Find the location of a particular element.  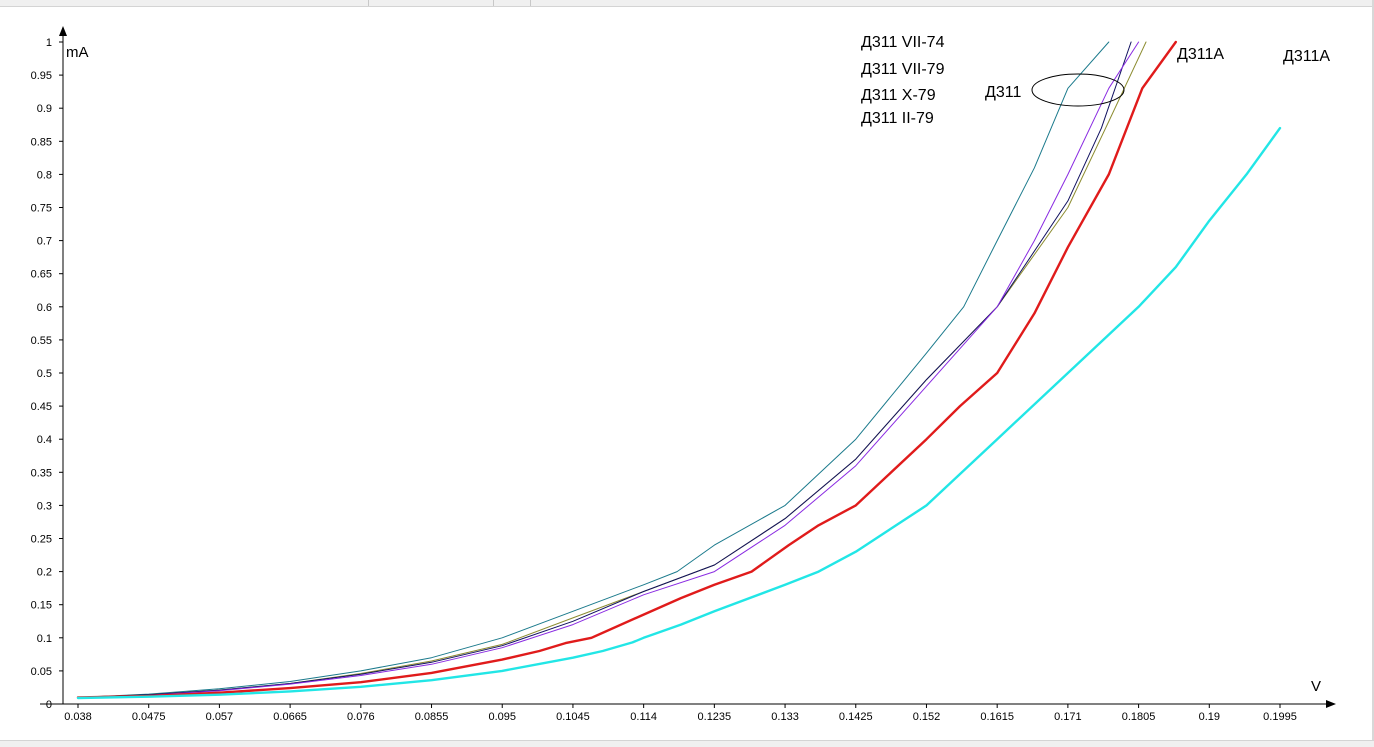

y-tick-label: 0.5 is located at coordinates (44, 374).